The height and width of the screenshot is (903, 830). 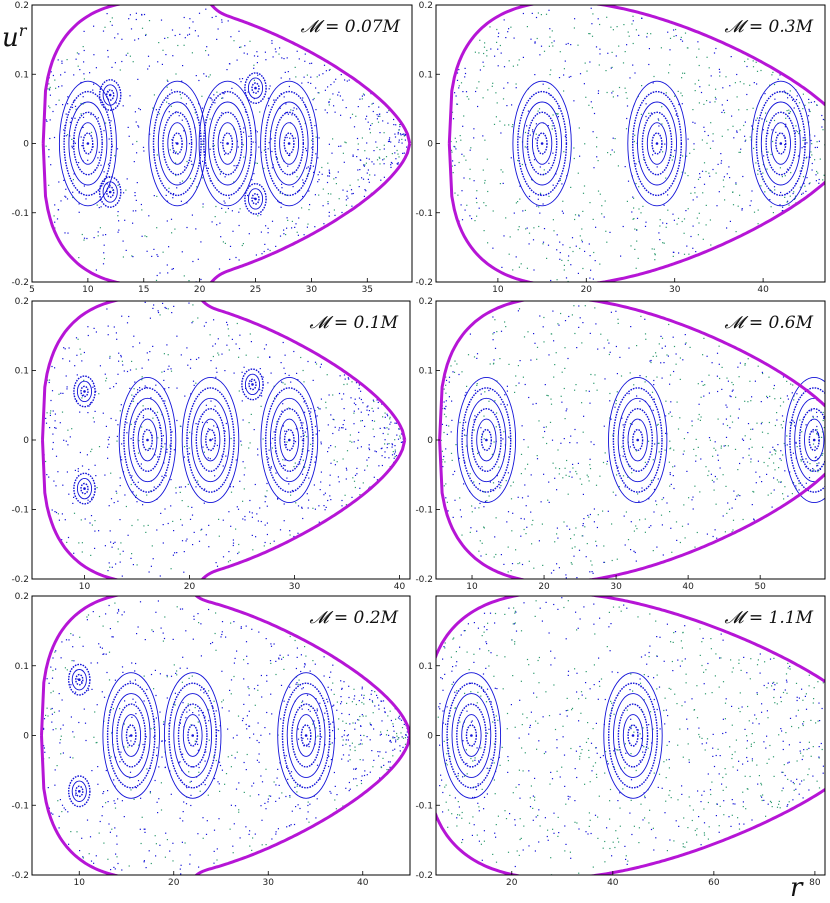 What do you see at coordinates (768, 27) in the screenshot?
I see `panel-title: 𝓜 = 0.3M` at bounding box center [768, 27].